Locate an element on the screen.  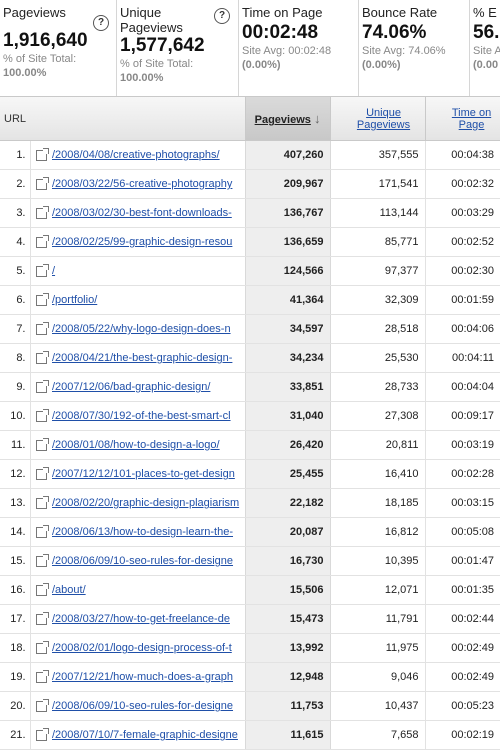
time-on-page-value: 00:04:04 is located at coordinates (462, 387).